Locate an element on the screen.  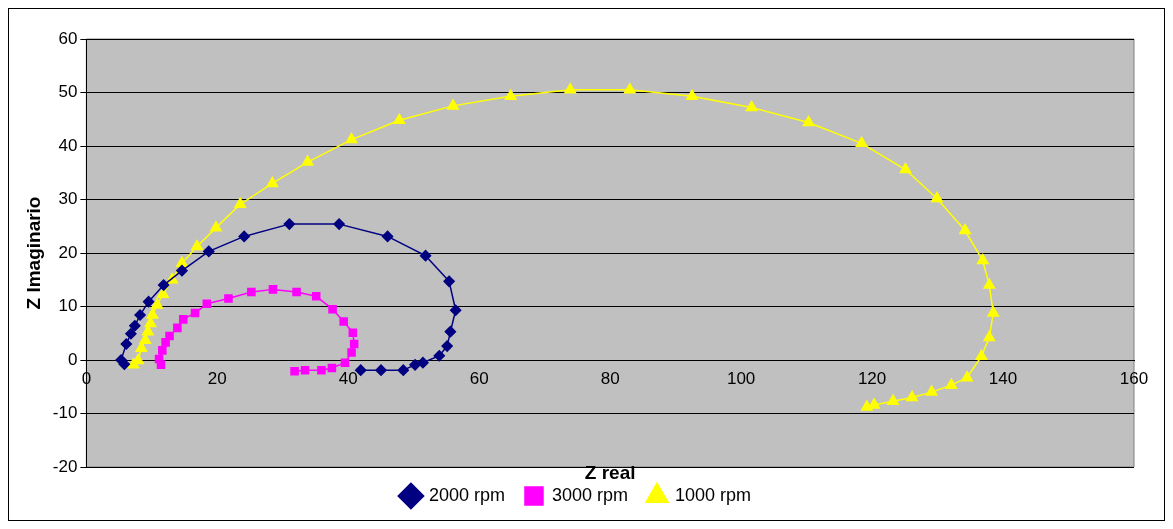
legend-label: 1000 rpm is located at coordinates (713, 494).